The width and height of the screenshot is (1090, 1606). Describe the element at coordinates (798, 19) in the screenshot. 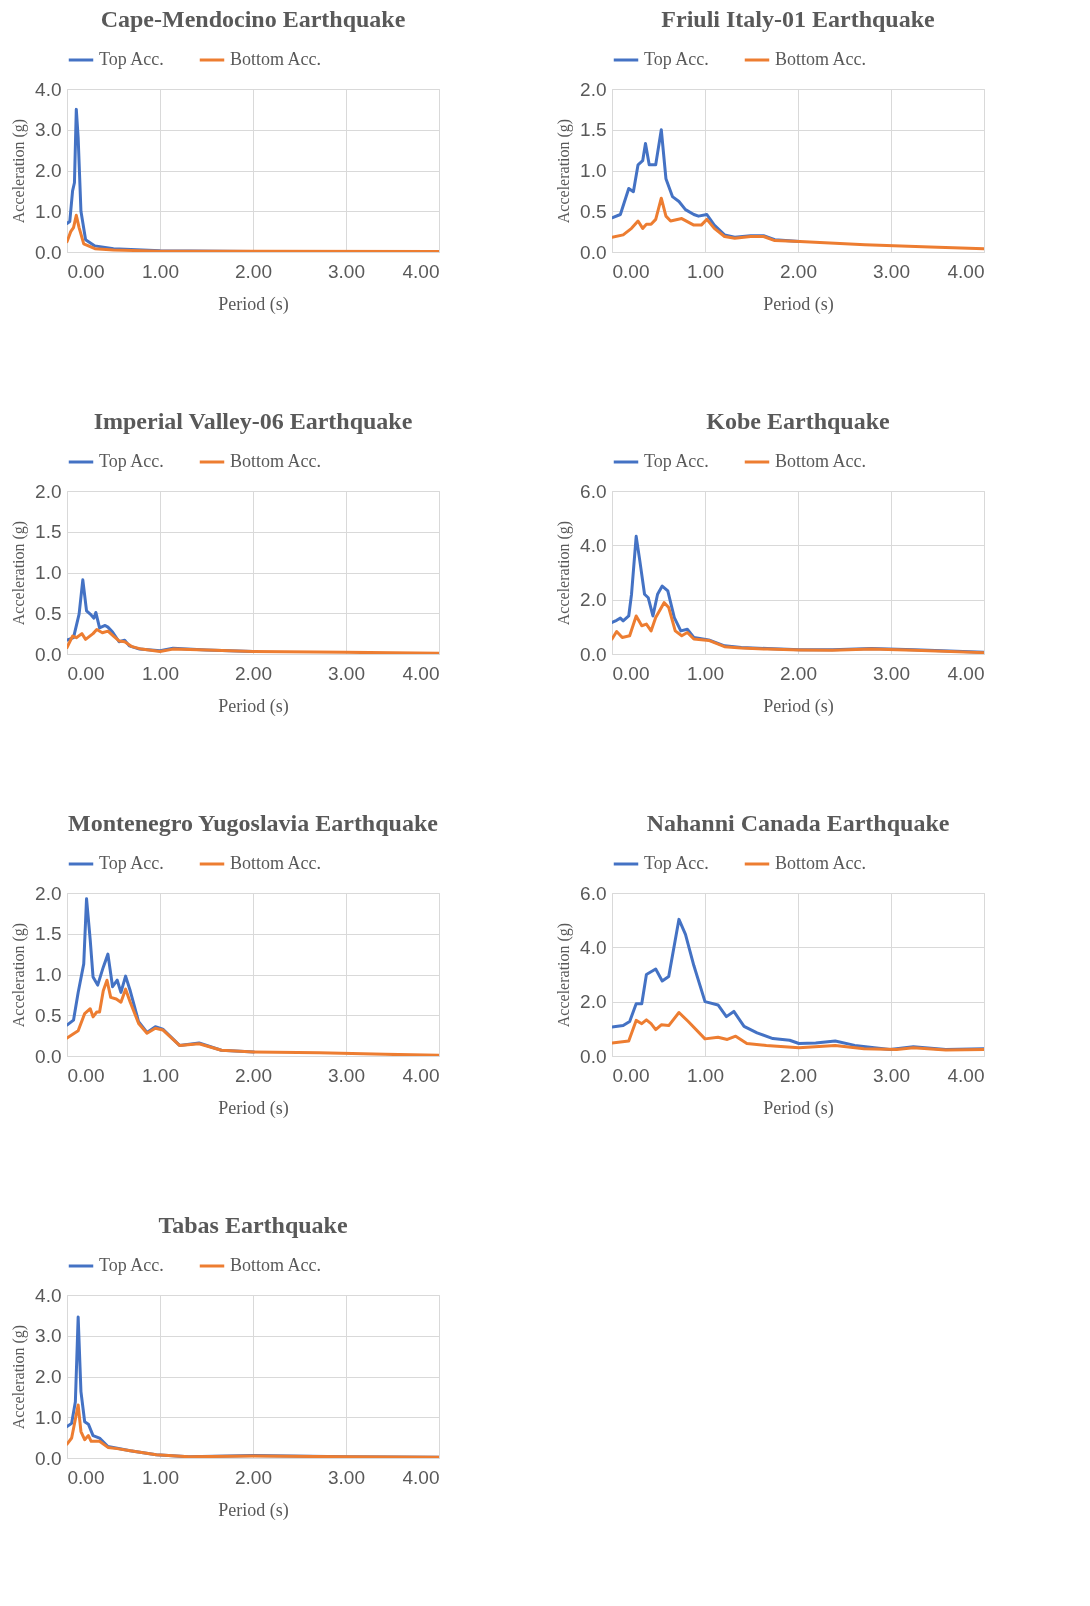

I see `chart-title: Friuli Italy-01 Earthquake` at that location.